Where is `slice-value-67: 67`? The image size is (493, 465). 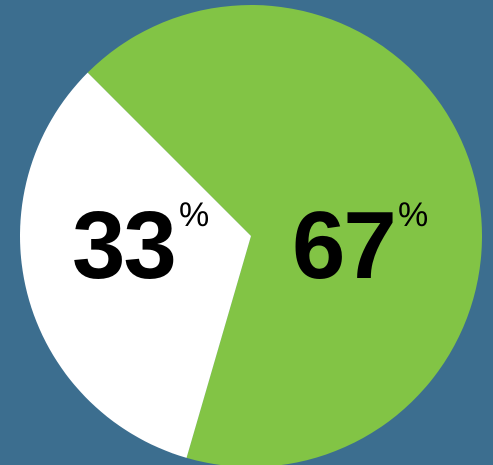 slice-value-67: 67 is located at coordinates (343, 245).